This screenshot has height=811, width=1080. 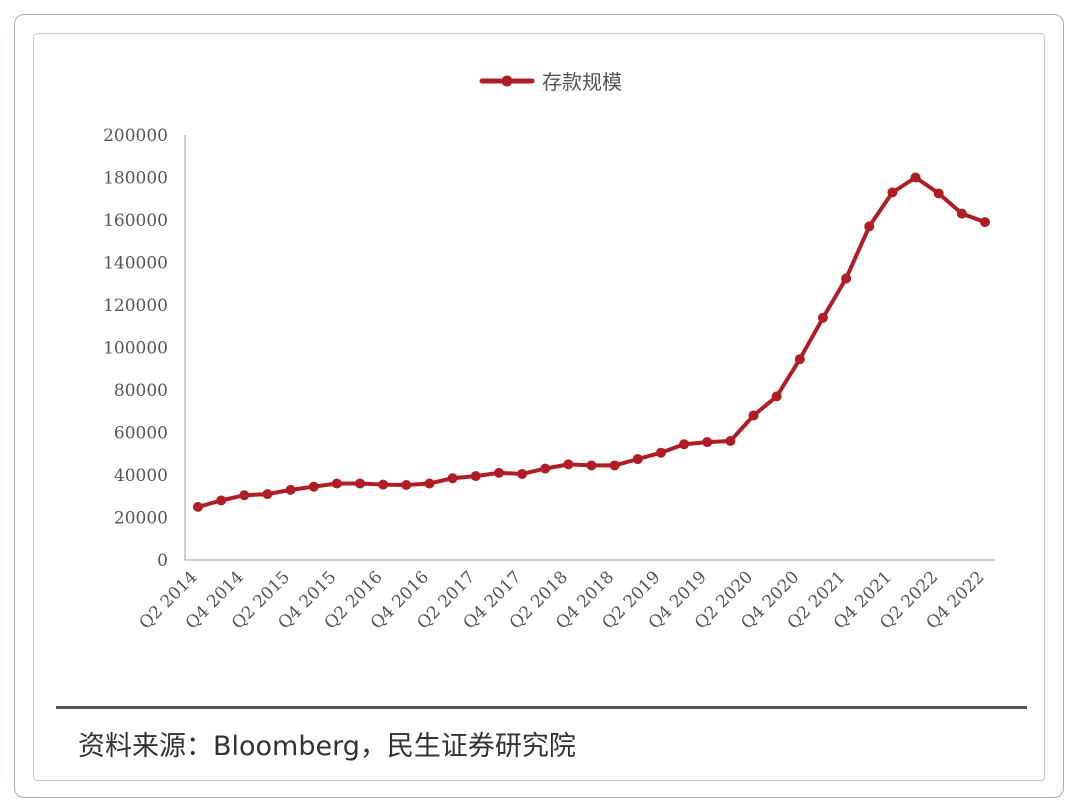 I want to click on source-note: 资料来源：Bloomberg，民生证券研究院, so click(x=327, y=746).